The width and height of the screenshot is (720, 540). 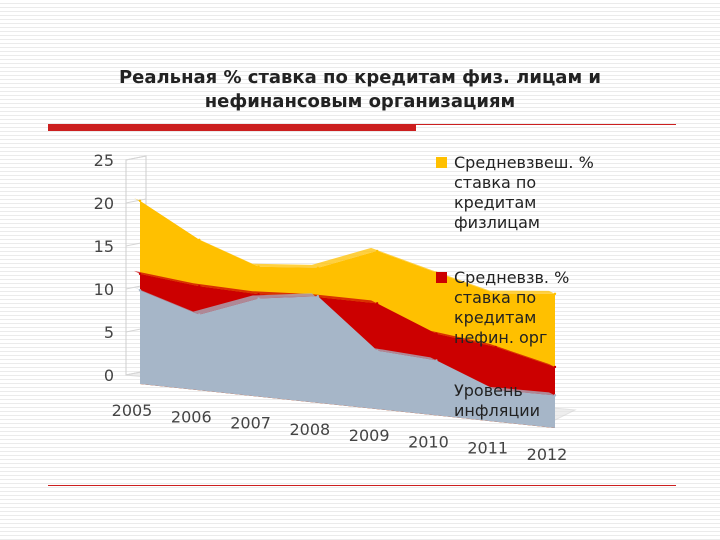 What do you see at coordinates (369, 435) in the screenshot?
I see `x-tick-label: 2009` at bounding box center [369, 435].